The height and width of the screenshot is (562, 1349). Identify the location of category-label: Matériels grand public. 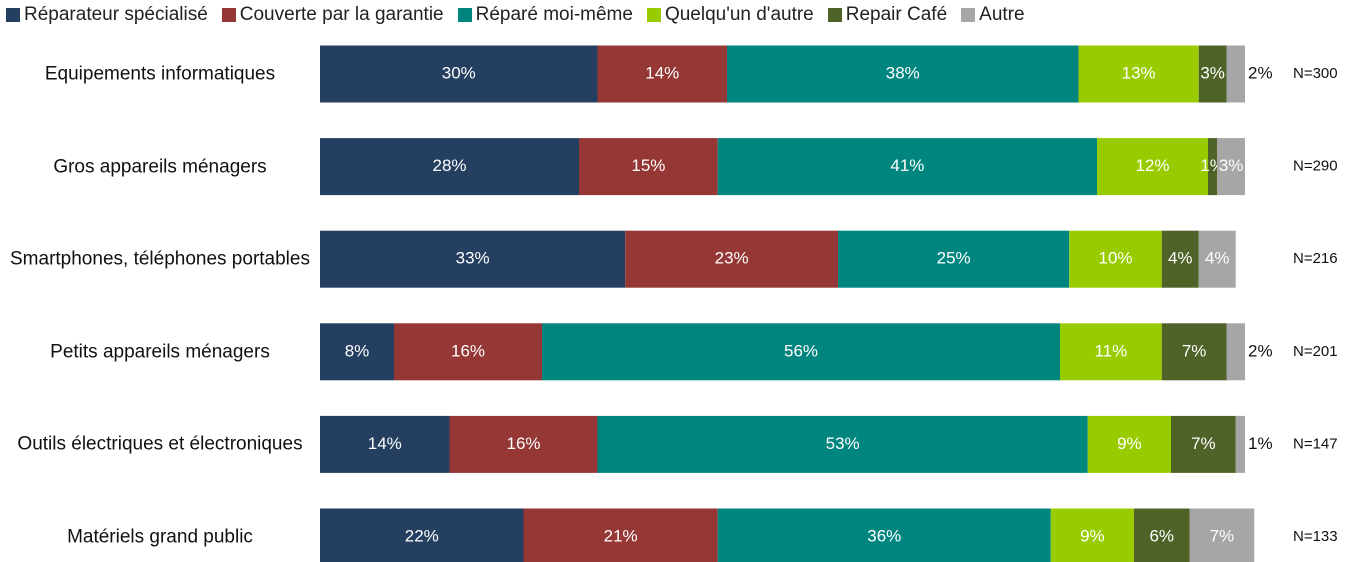
(160, 537).